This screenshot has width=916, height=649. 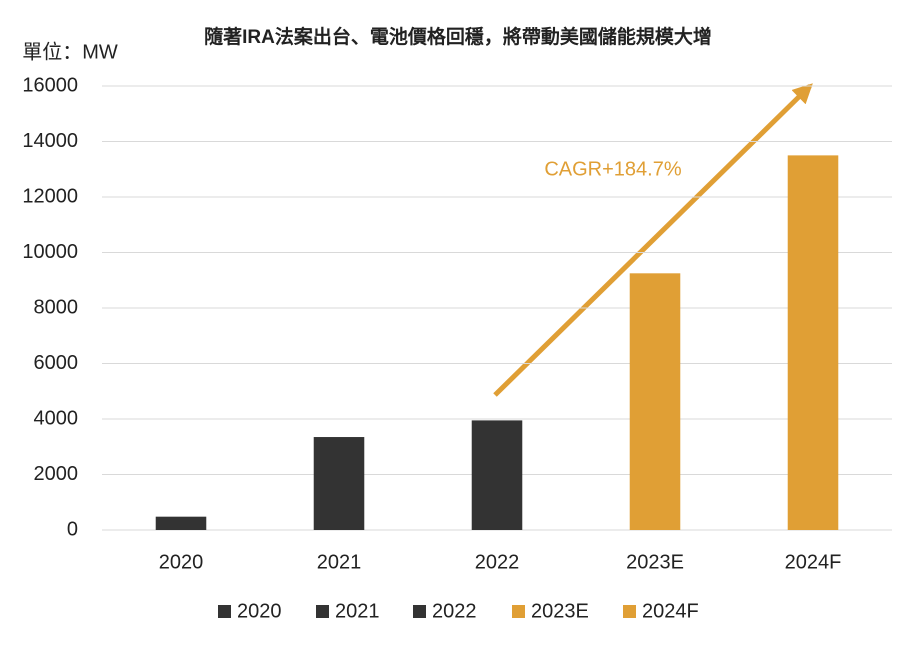 I want to click on legend-label: 2024F, so click(x=670, y=611).